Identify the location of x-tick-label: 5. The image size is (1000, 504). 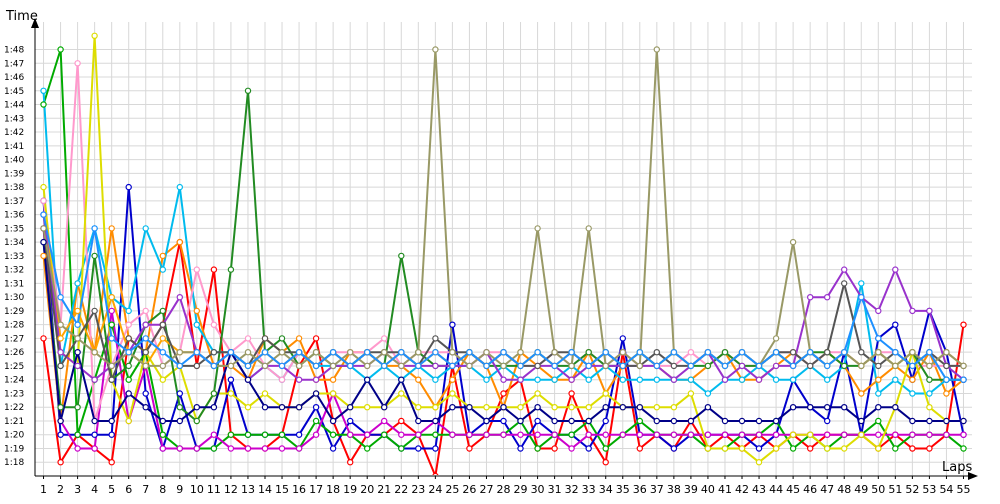
(111, 489).